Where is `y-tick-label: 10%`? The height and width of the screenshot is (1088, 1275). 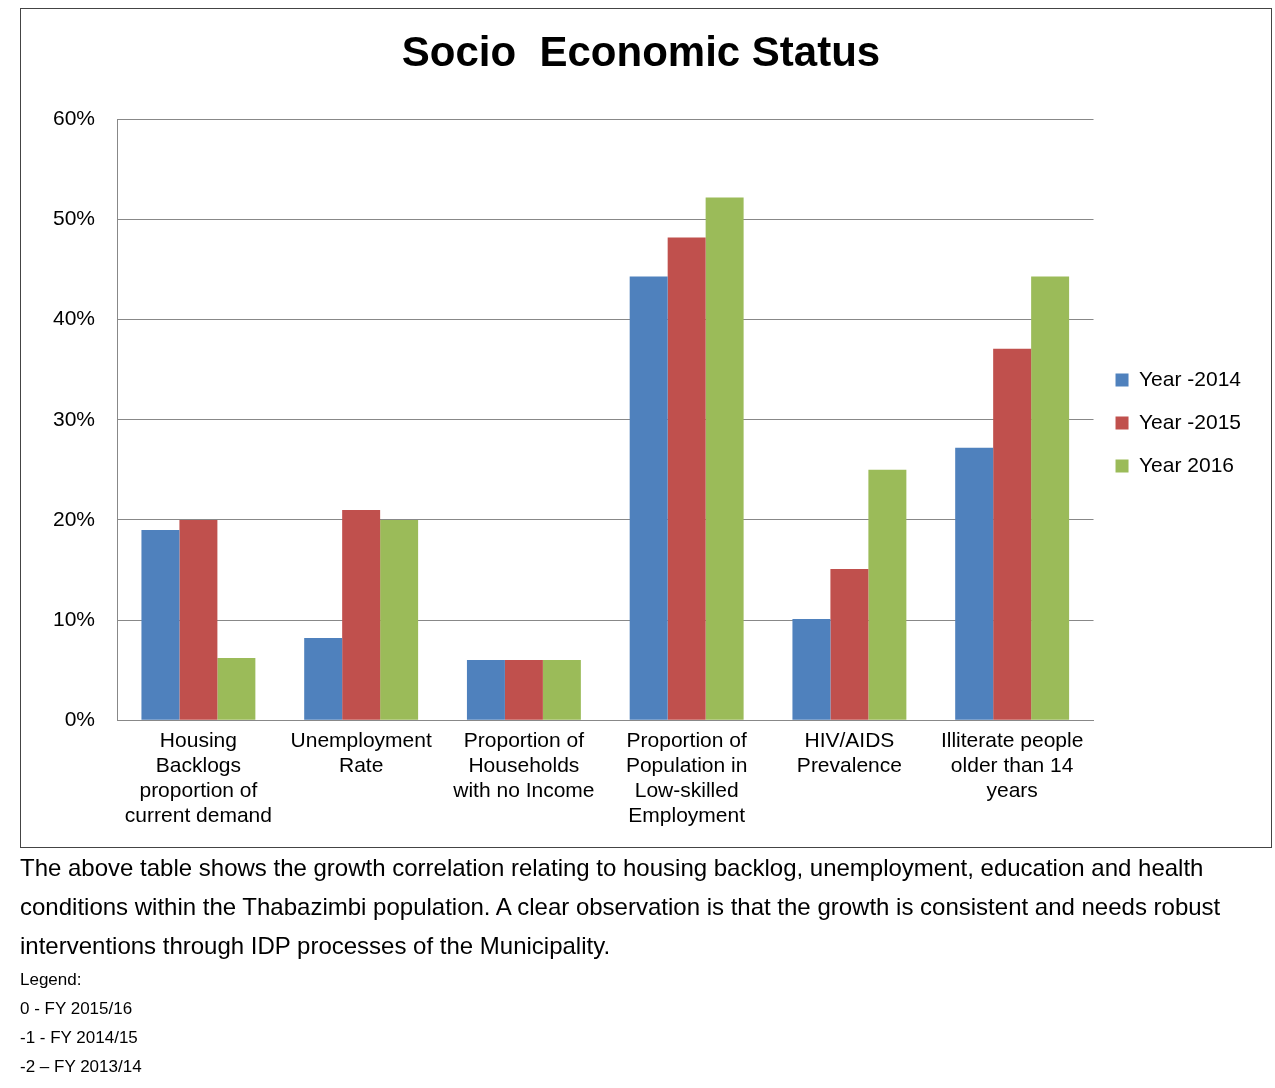 y-tick-label: 10% is located at coordinates (74, 618).